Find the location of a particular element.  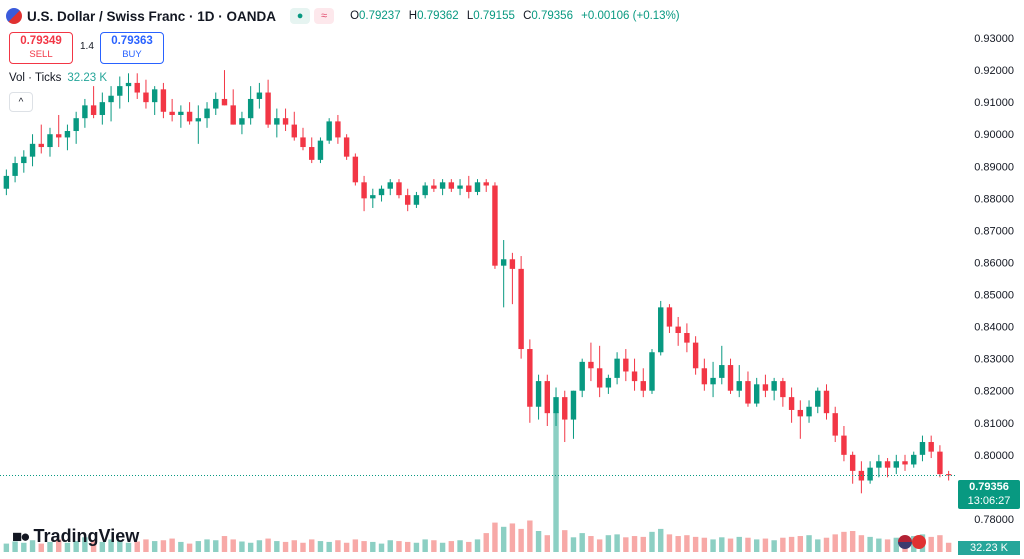

sell-price: 0.79349 is located at coordinates (41, 41).